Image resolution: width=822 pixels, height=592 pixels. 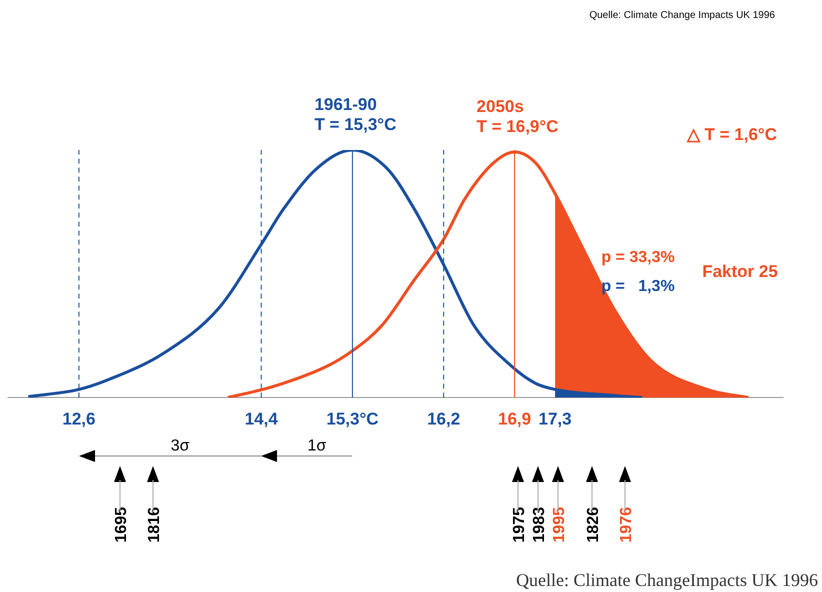 I want to click on series-label: 1961-90 T = 15,3°C, so click(x=355, y=114).